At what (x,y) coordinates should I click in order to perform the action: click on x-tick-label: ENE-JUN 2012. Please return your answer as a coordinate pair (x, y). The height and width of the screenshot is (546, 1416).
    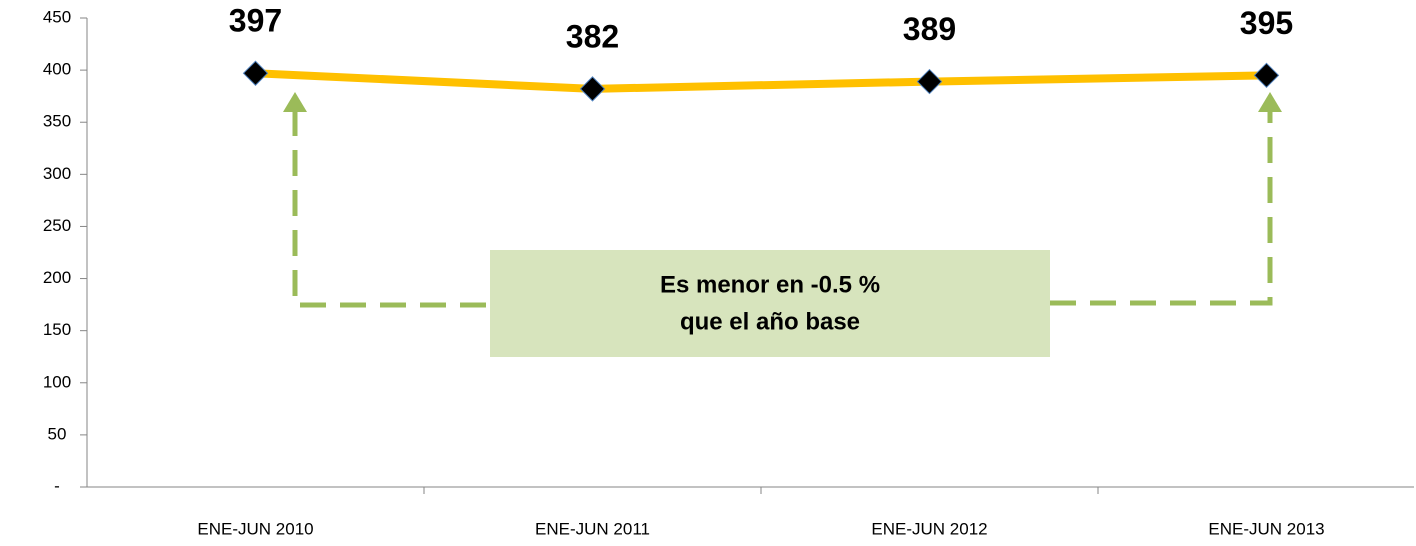
    Looking at the image, I should click on (929, 528).